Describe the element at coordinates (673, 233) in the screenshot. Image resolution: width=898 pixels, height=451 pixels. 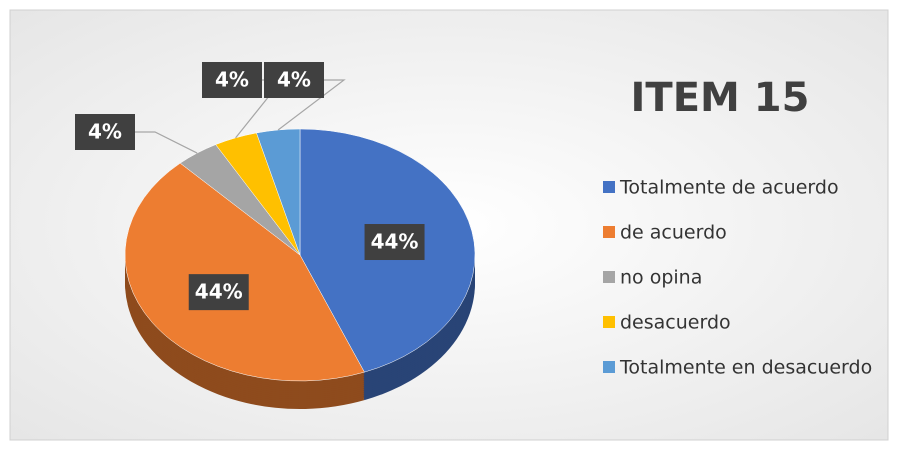
I see `legend-label: de acuerdo` at that location.